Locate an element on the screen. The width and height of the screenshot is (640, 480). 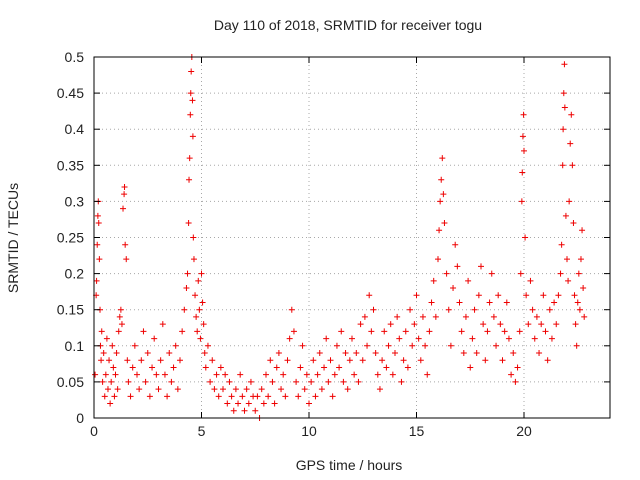
y-tick-label: 0.05 is located at coordinates (70, 382).